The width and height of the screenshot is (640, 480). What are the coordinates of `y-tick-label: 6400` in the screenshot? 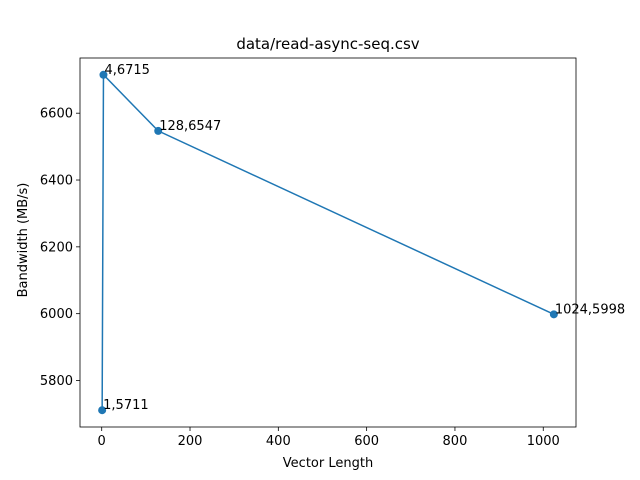 It's located at (56, 181).